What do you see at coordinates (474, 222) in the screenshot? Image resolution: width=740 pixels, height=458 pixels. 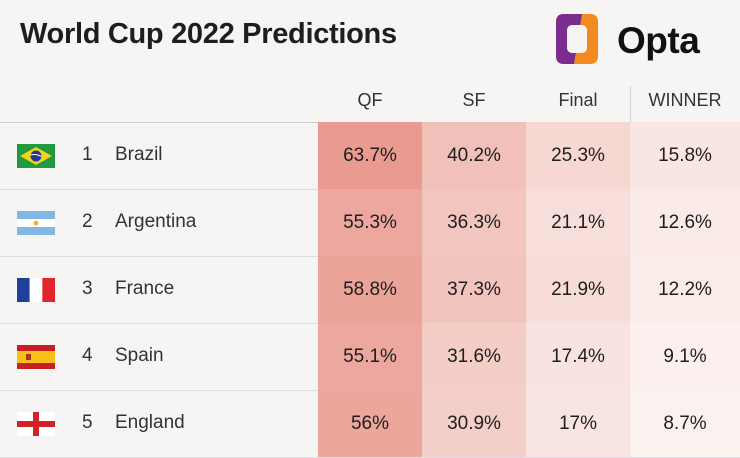 I see `value-cell-sf: 36.3%` at bounding box center [474, 222].